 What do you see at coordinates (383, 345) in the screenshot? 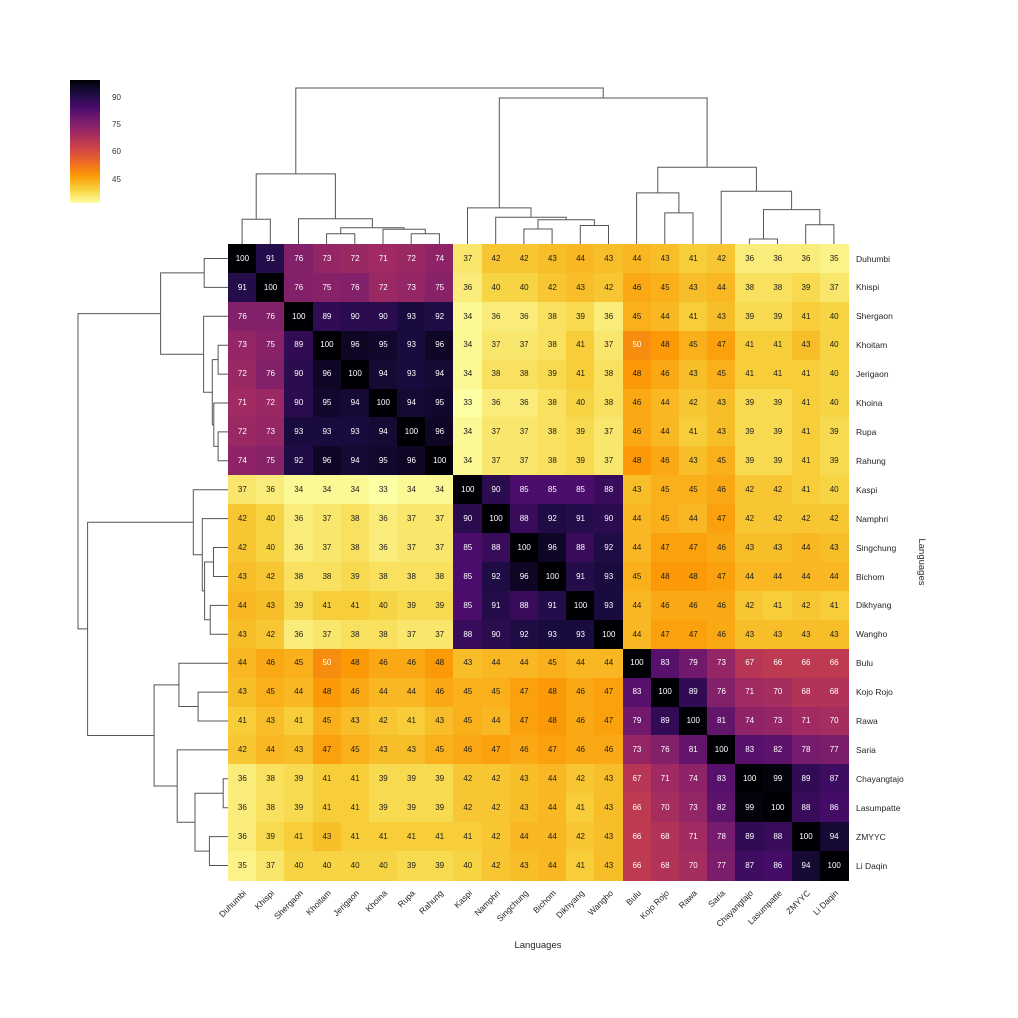
I see `heatmap-cell: 95` at bounding box center [383, 345].